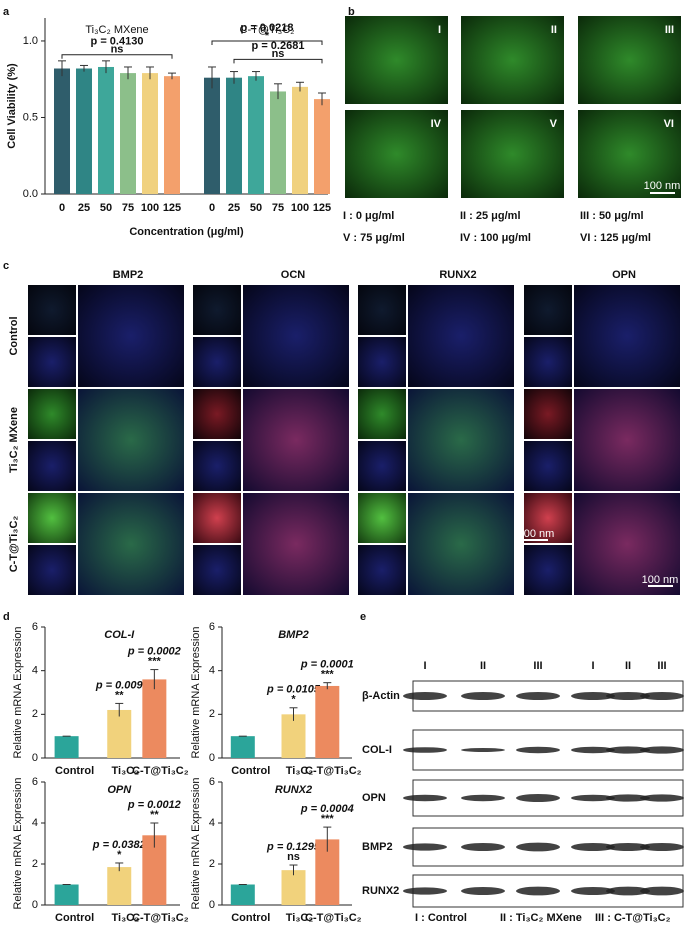 This screenshot has width=685, height=931. I want to click on panel-label: e, so click(363, 617).